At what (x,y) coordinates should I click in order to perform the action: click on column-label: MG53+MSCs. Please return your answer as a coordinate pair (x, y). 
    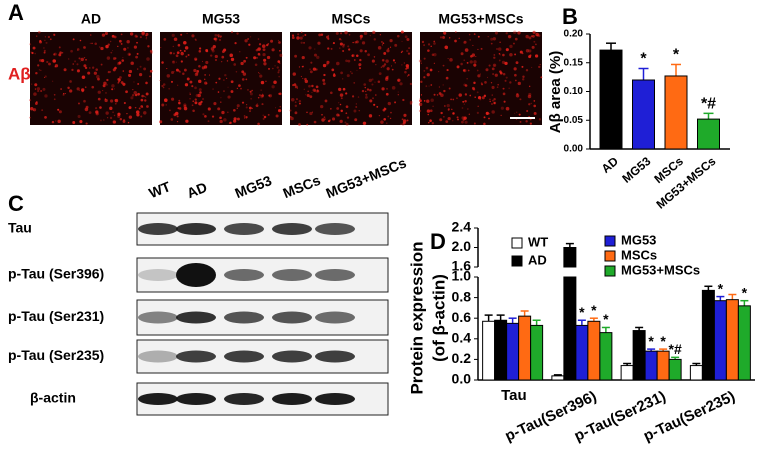
    Looking at the image, I should click on (480, 19).